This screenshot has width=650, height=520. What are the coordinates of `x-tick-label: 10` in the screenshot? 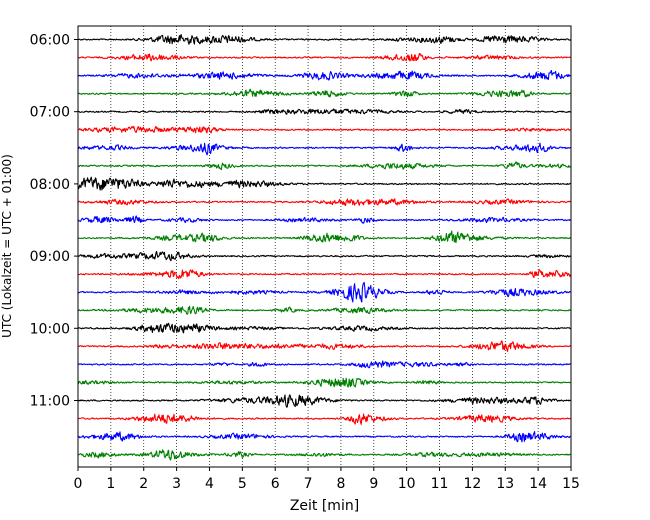 It's located at (407, 484).